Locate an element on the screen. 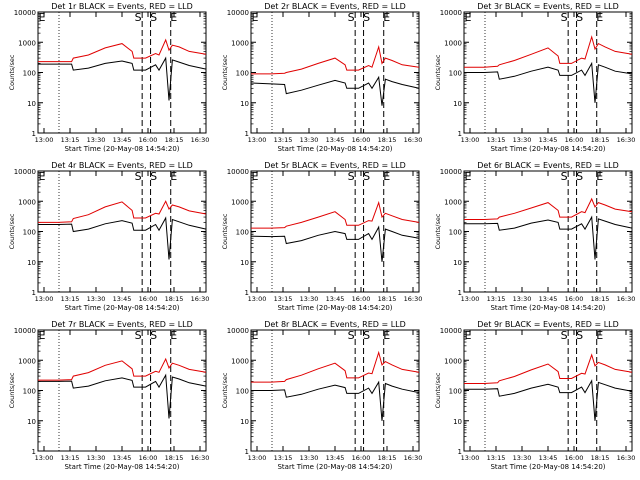 The height and width of the screenshot is (480, 640). panel-title: Det 9r BLACK = Events, RED = LLD is located at coordinates (548, 324).